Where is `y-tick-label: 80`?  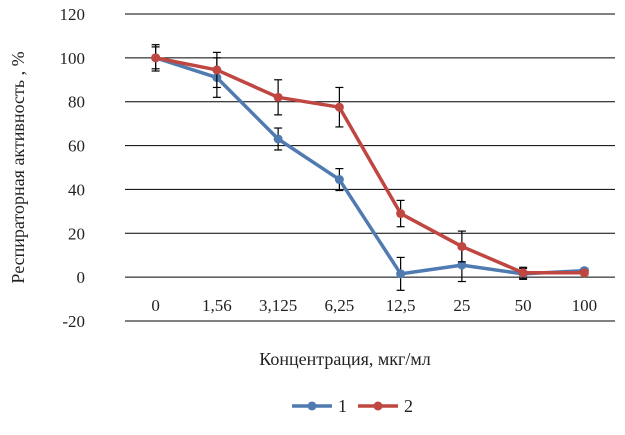
y-tick-label: 80 is located at coordinates (76, 102).